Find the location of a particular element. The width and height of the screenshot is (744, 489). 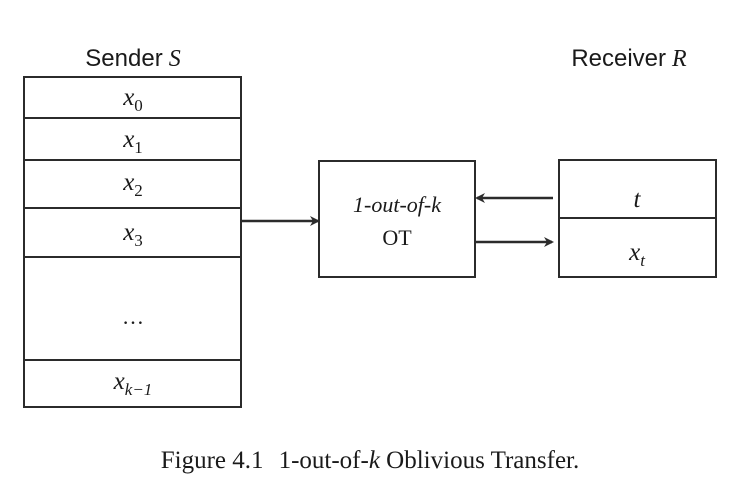

figure-caption: Figure 4.1 1-out-of-k Oblivious Transfer. is located at coordinates (370, 460).